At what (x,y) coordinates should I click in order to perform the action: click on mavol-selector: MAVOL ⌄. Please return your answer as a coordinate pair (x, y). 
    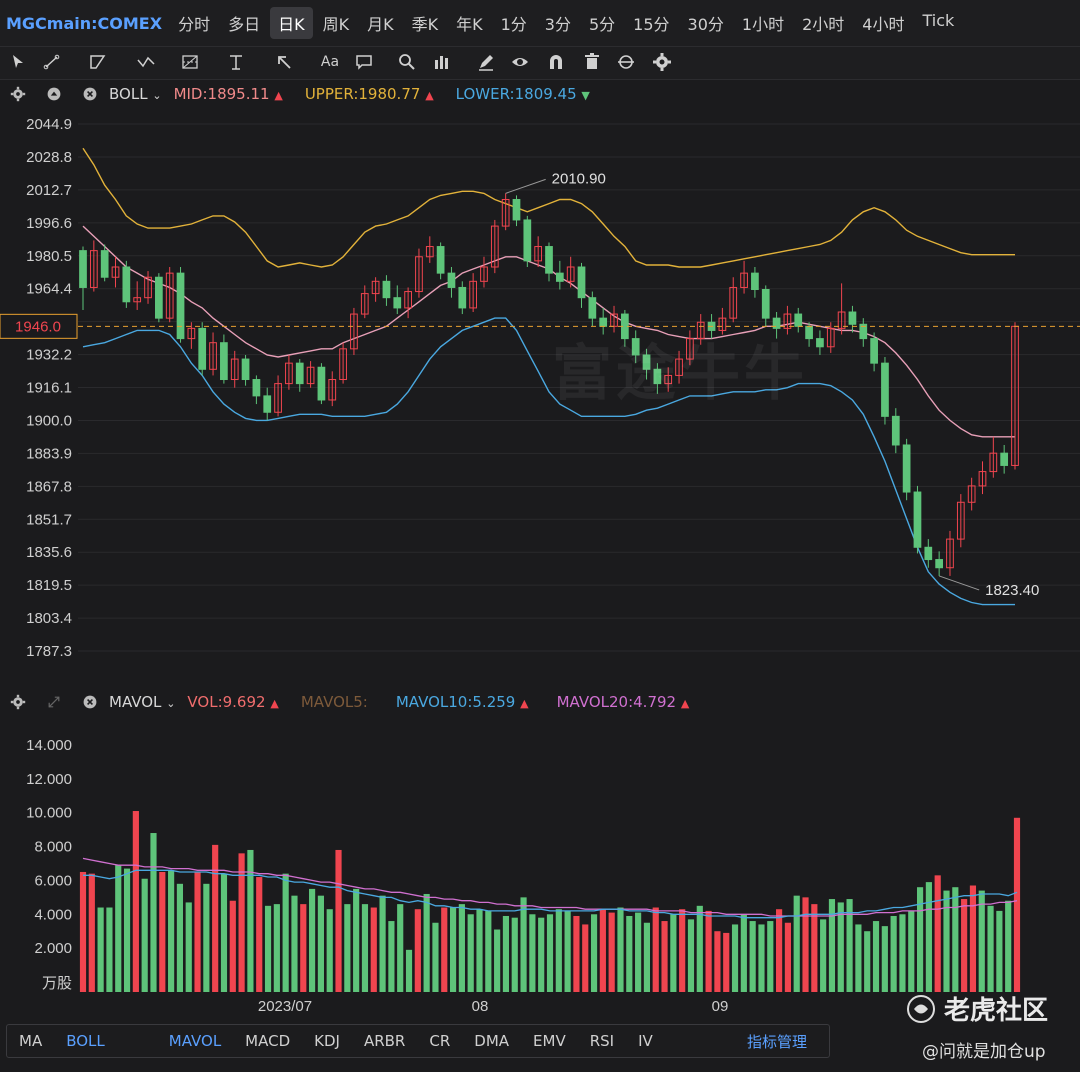
    Looking at the image, I should click on (142, 702).